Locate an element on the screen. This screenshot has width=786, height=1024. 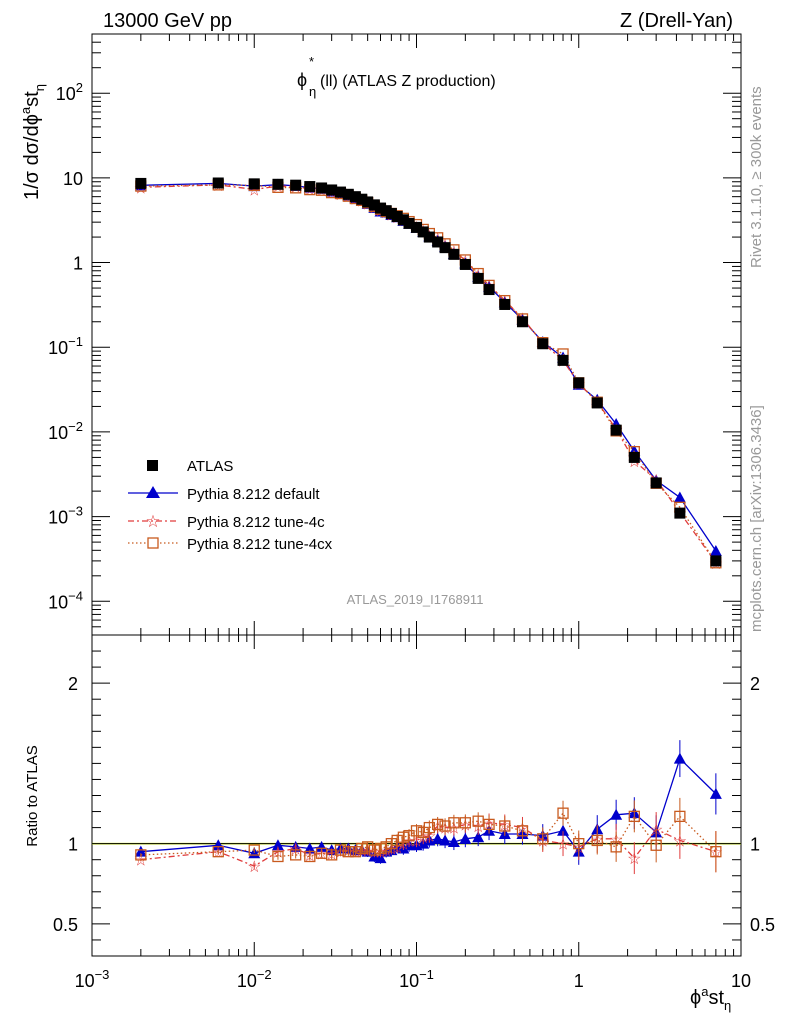
mcplots-label: mcplots.cern.ch [arXiv:1306.3436] is located at coordinates (756, 518).